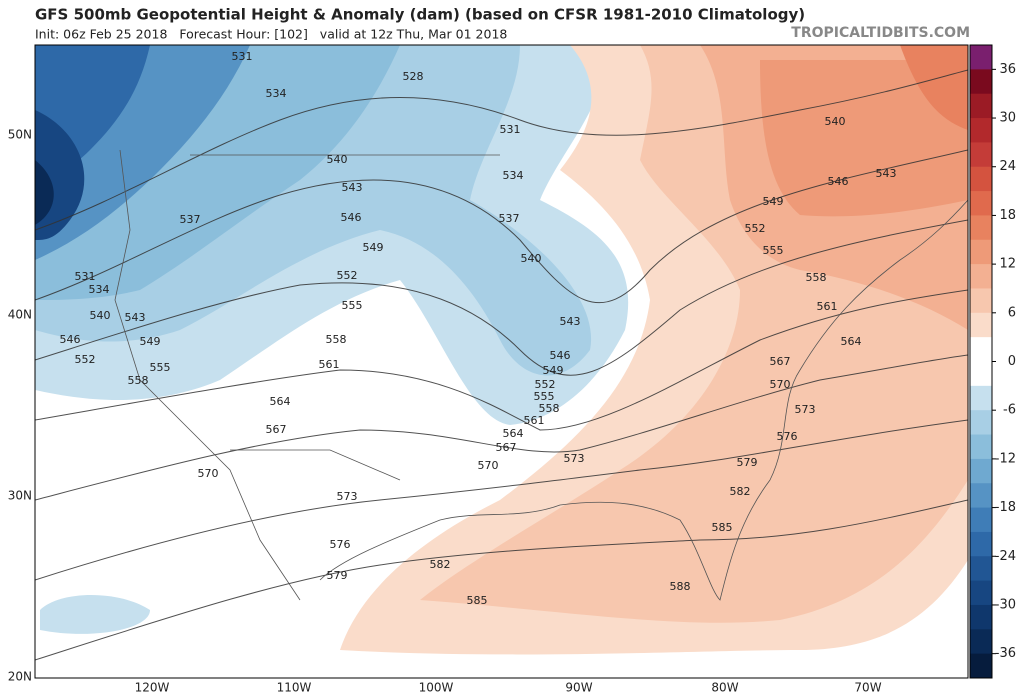  I want to click on lon-label: 110W, so click(294, 688).